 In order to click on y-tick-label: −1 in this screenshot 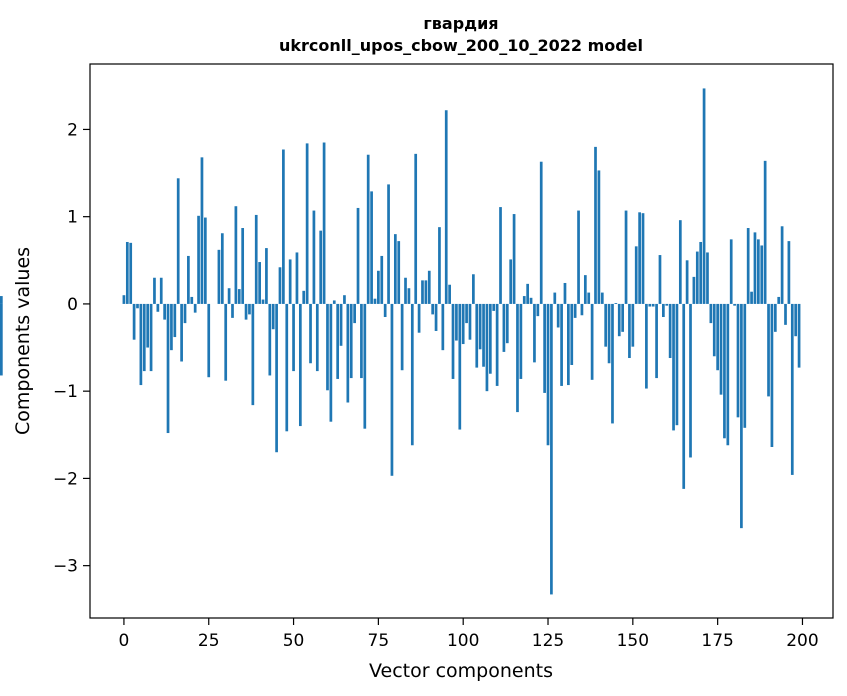, I will do `click(65, 392)`.